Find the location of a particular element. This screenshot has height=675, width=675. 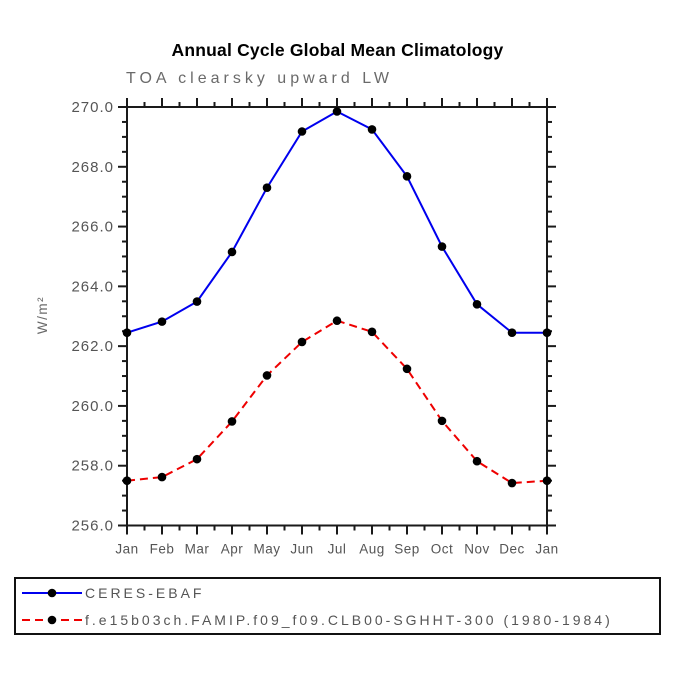

y-tick-label: 268.0 is located at coordinates (92, 167).